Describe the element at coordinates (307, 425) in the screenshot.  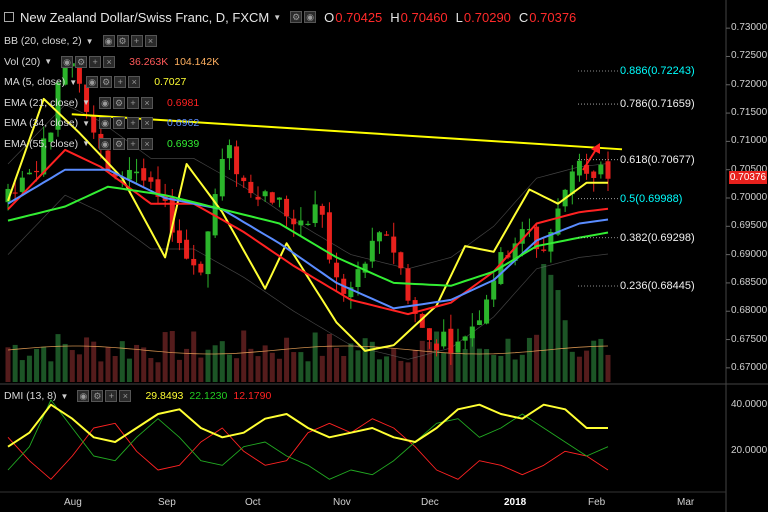
I see `adx-line` at that location.